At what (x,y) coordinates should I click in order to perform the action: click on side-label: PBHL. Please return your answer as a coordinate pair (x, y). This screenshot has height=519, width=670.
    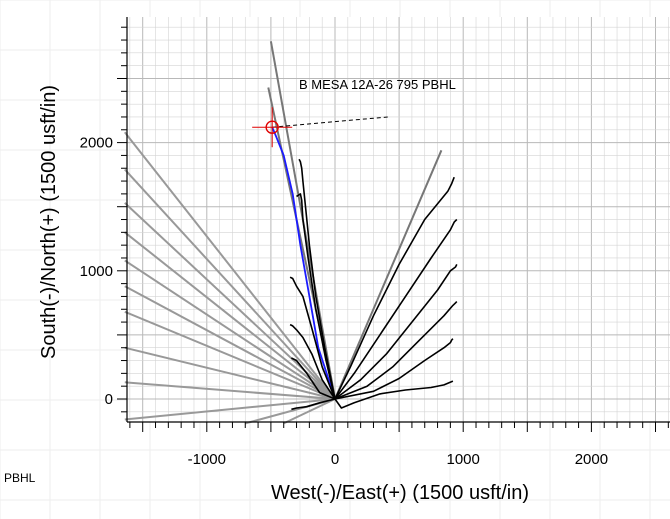
    Looking at the image, I should click on (20, 478).